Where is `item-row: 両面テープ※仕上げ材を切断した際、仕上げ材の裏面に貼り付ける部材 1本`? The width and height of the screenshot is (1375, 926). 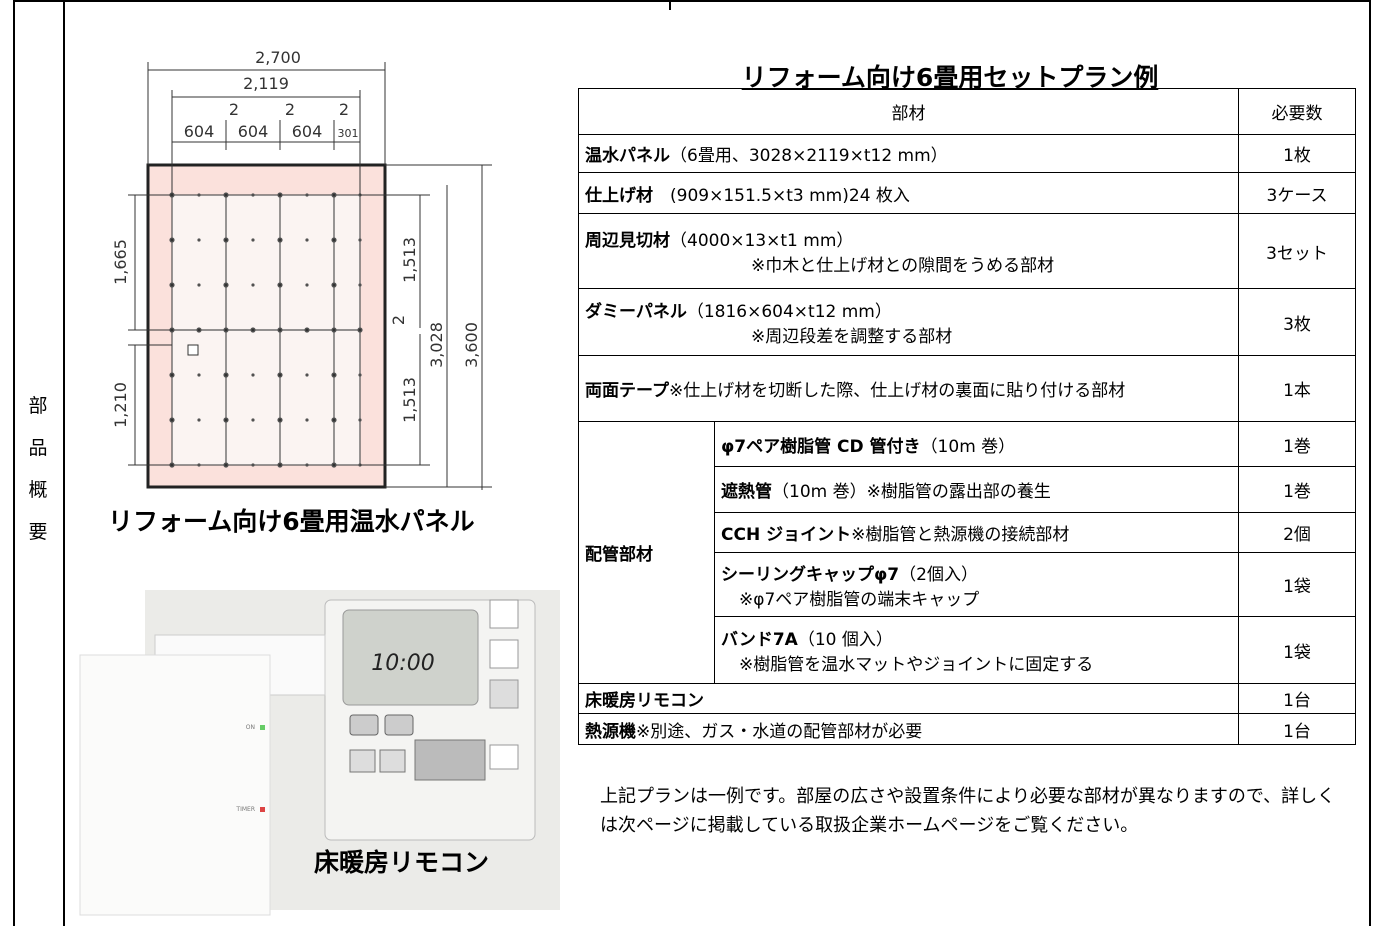 item-row: 両面テープ※仕上げ材を切断した際、仕上げ材の裏面に貼り付ける部材 1本 is located at coordinates (967, 388).